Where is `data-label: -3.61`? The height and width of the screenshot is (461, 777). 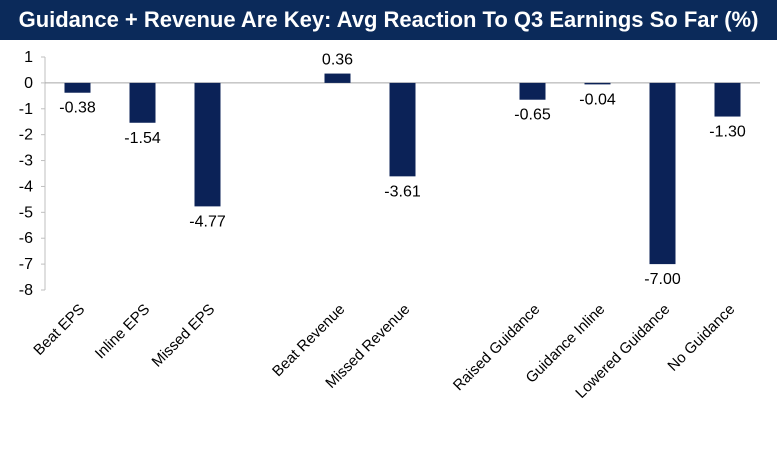 data-label: -3.61 is located at coordinates (402, 191).